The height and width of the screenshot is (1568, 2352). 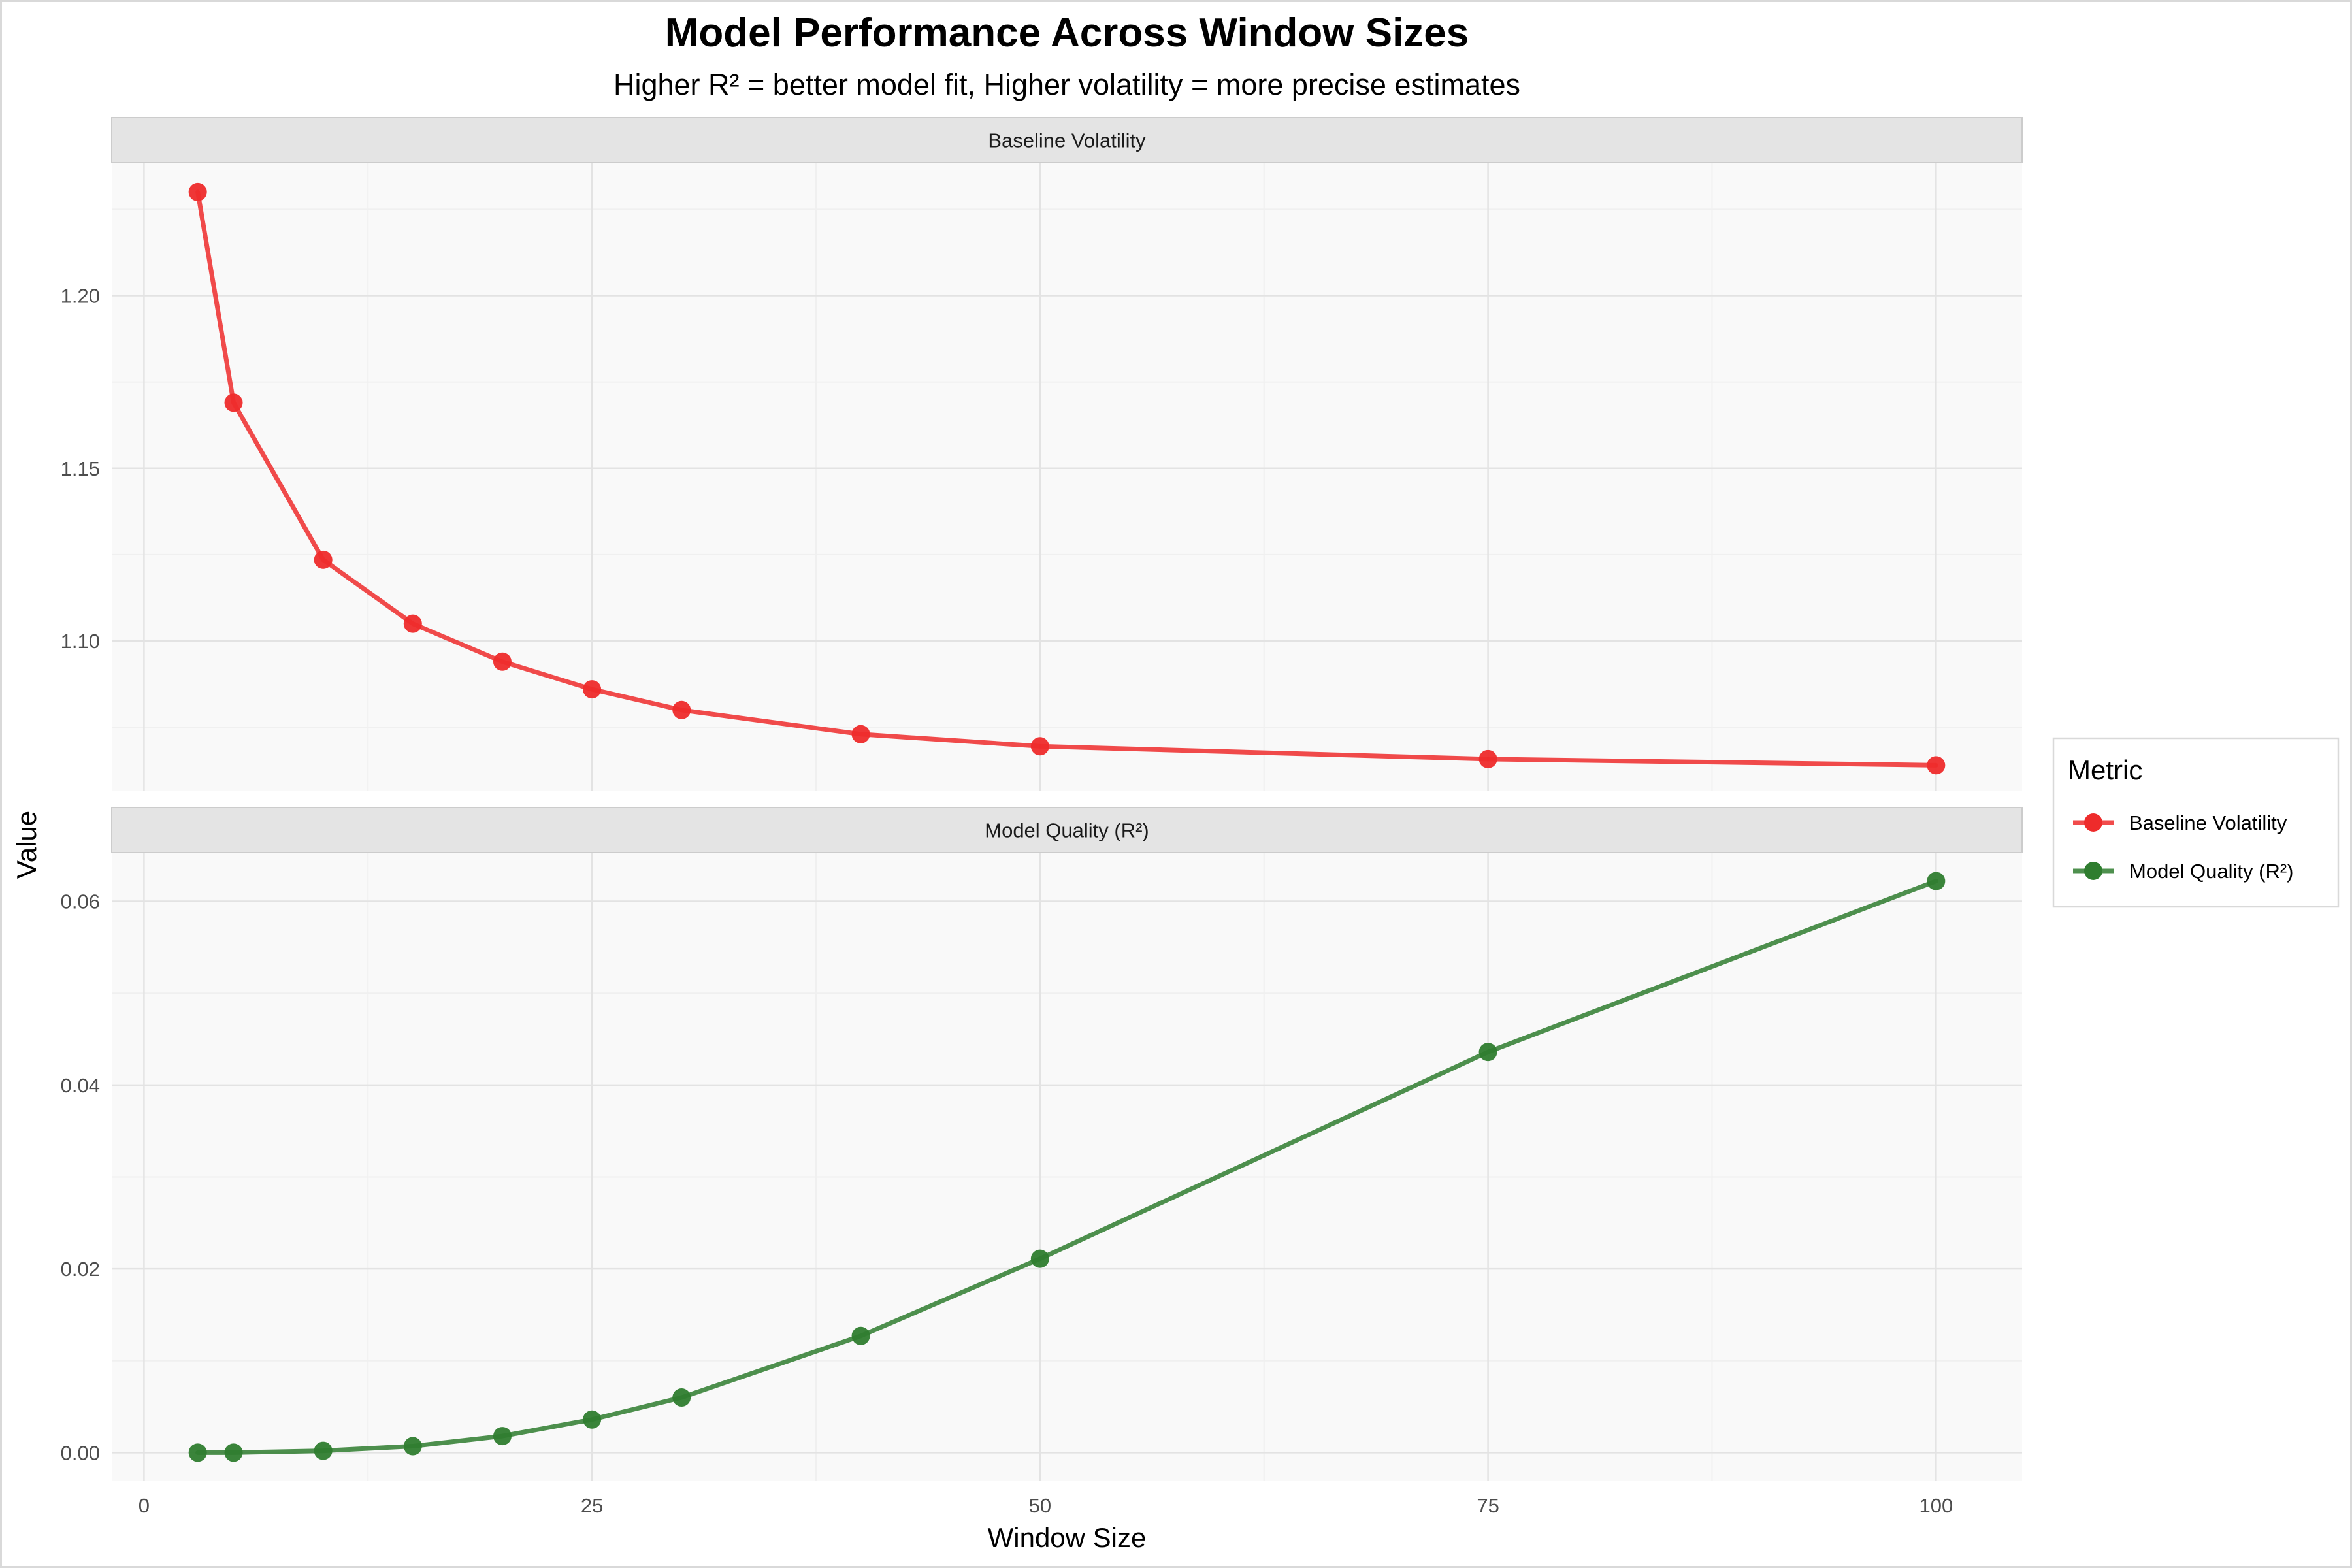 I want to click on x-tick-label: 75, so click(x=1488, y=1505).